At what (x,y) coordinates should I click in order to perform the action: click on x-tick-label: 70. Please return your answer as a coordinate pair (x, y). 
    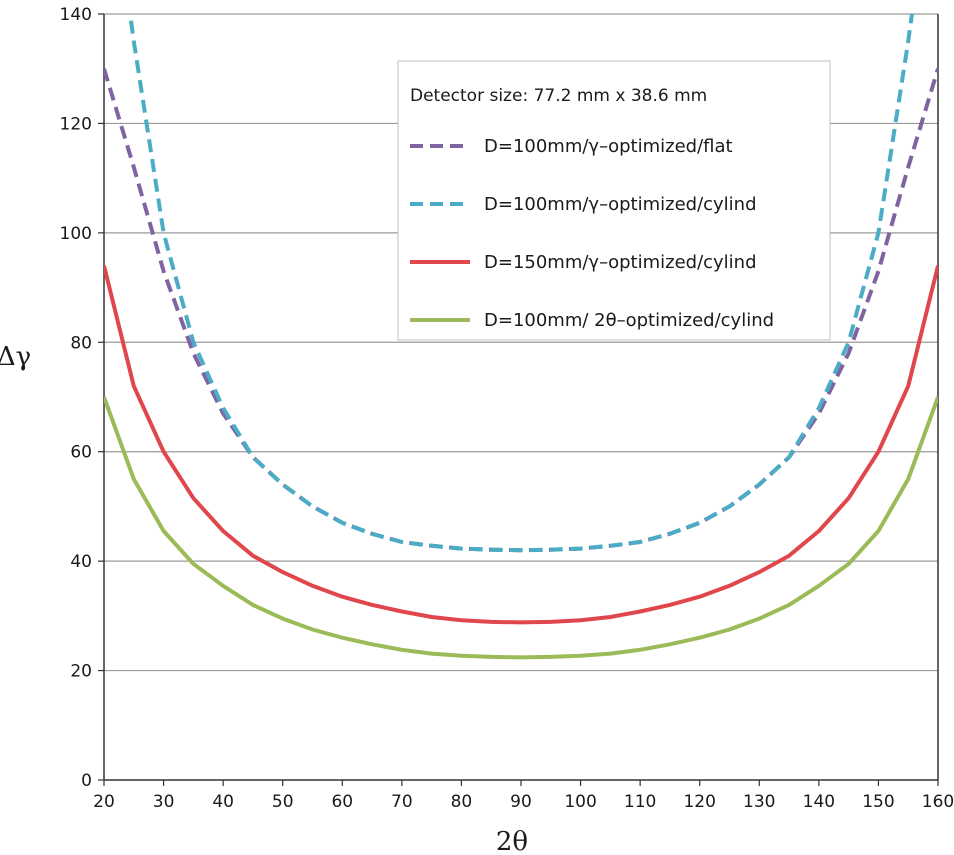
    Looking at the image, I should click on (402, 802).